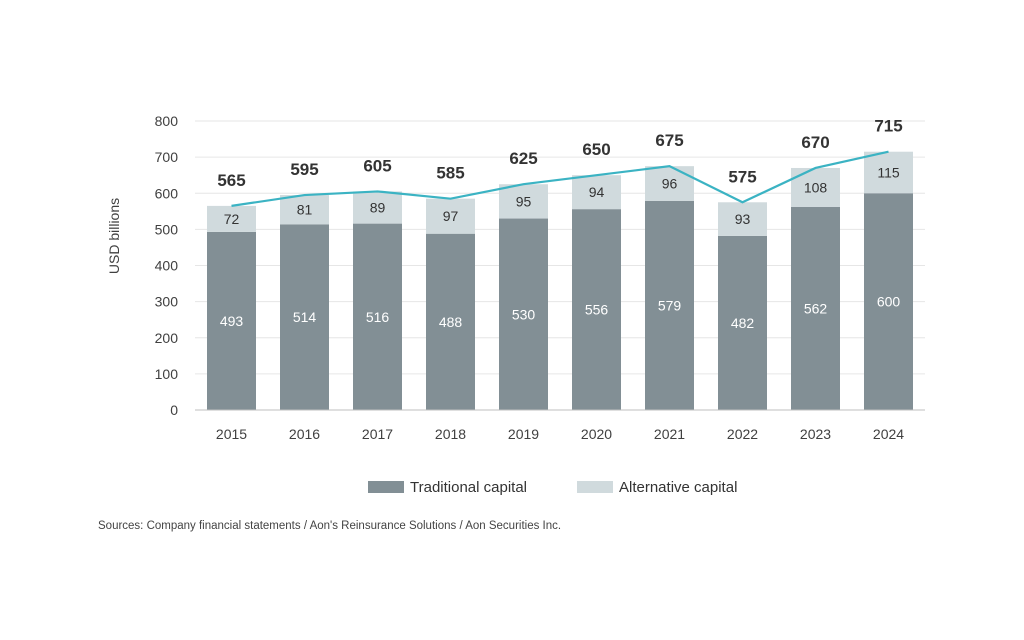 This screenshot has height=640, width=1024. Describe the element at coordinates (669, 434) in the screenshot. I see `x-tick-label: 2021` at that location.